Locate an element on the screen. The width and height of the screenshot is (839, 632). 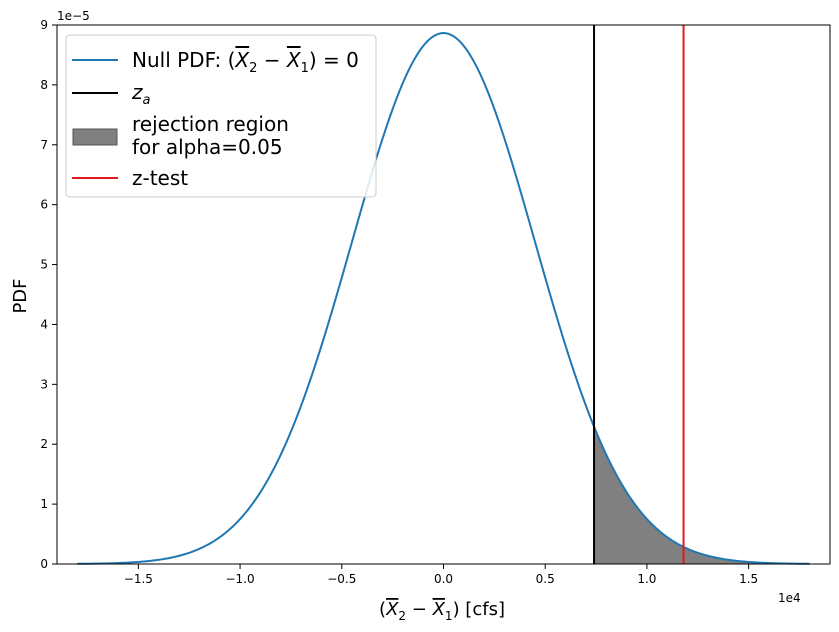
legend-rejection-swatch is located at coordinates (95, 137).